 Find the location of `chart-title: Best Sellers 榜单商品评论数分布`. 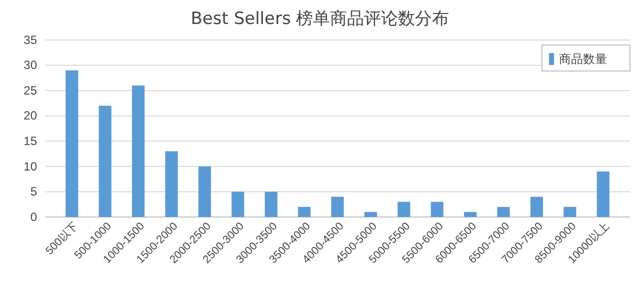

chart-title: Best Sellers 榜单商品评论数分布 is located at coordinates (320, 19).